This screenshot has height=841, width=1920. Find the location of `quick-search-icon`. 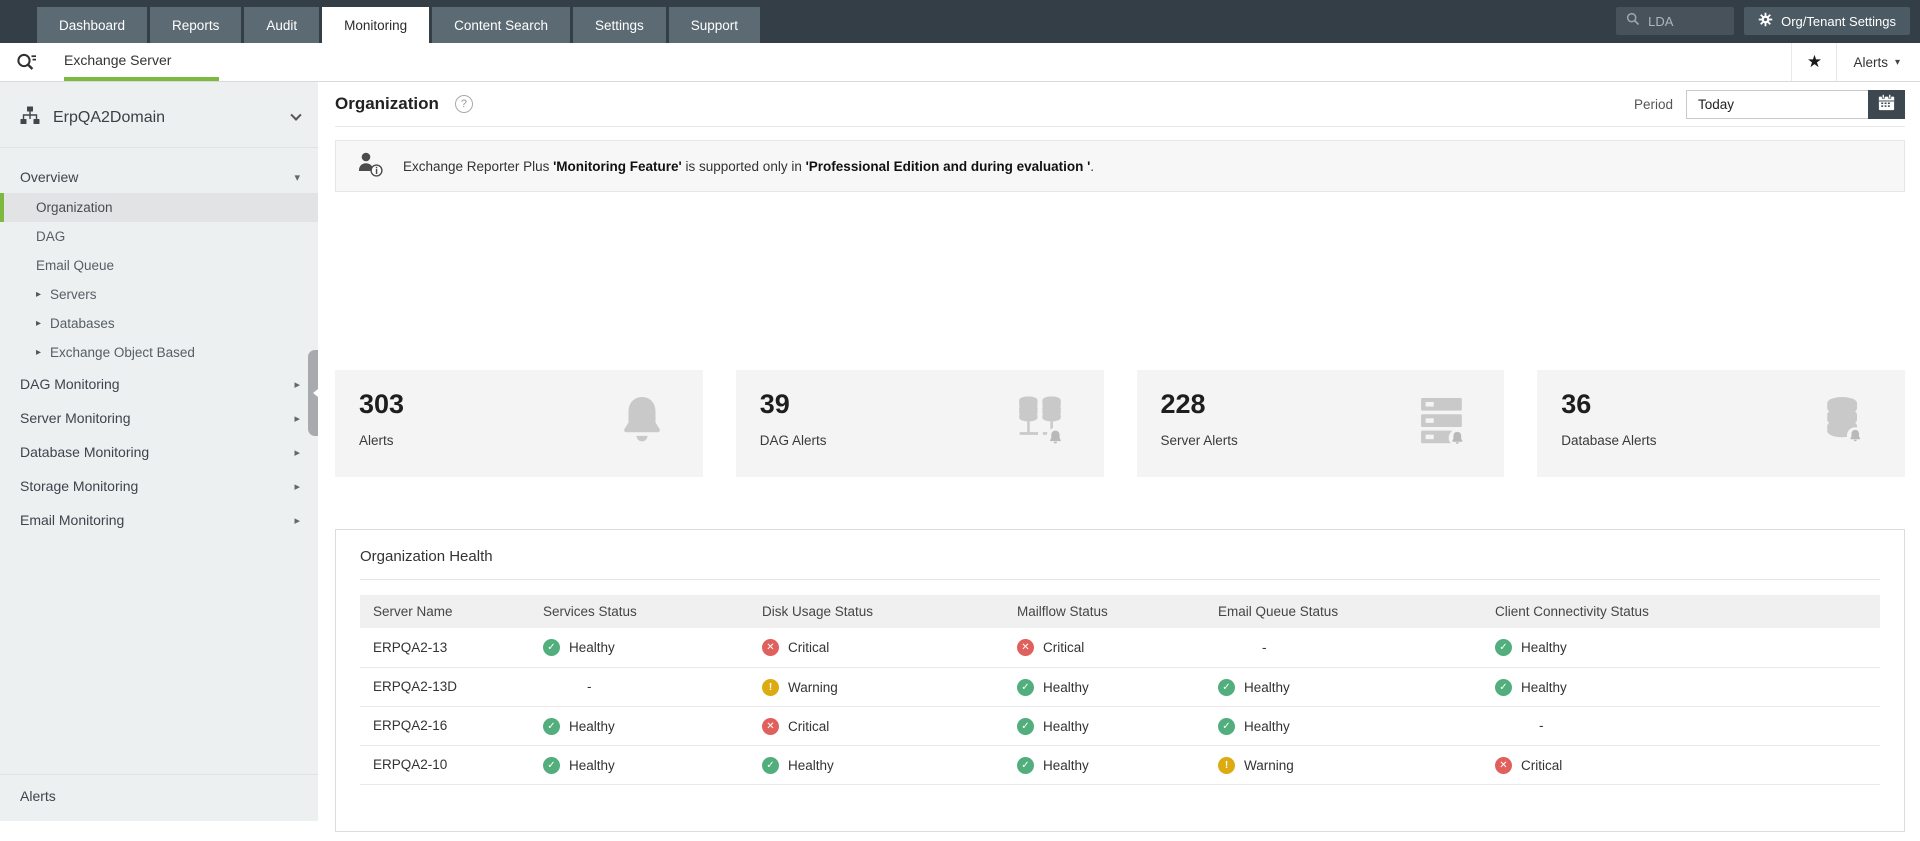

quick-search-icon is located at coordinates (26, 62).